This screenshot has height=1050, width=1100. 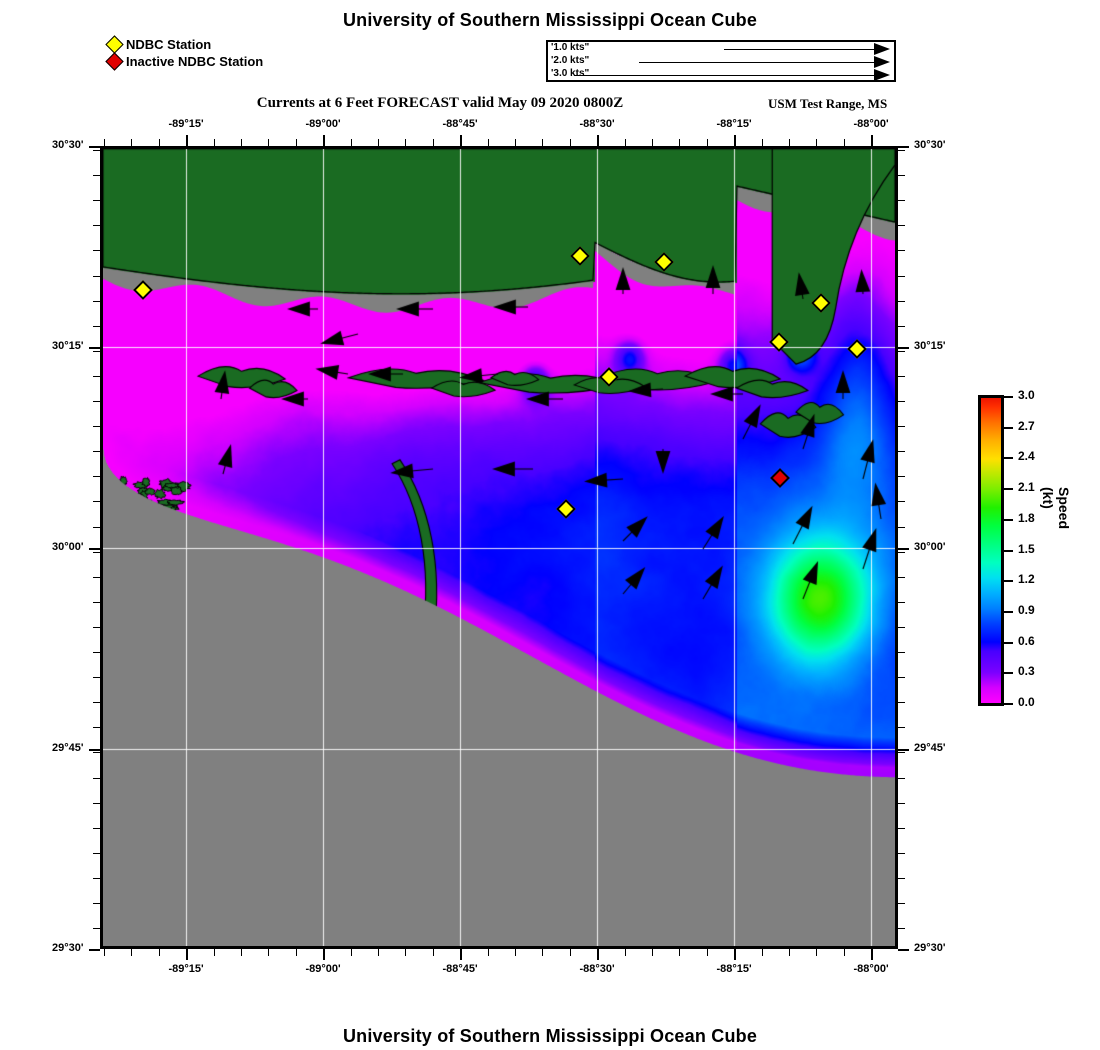 I want to click on legend-item-ndbc-station: NDBC Station, so click(x=184, y=44).